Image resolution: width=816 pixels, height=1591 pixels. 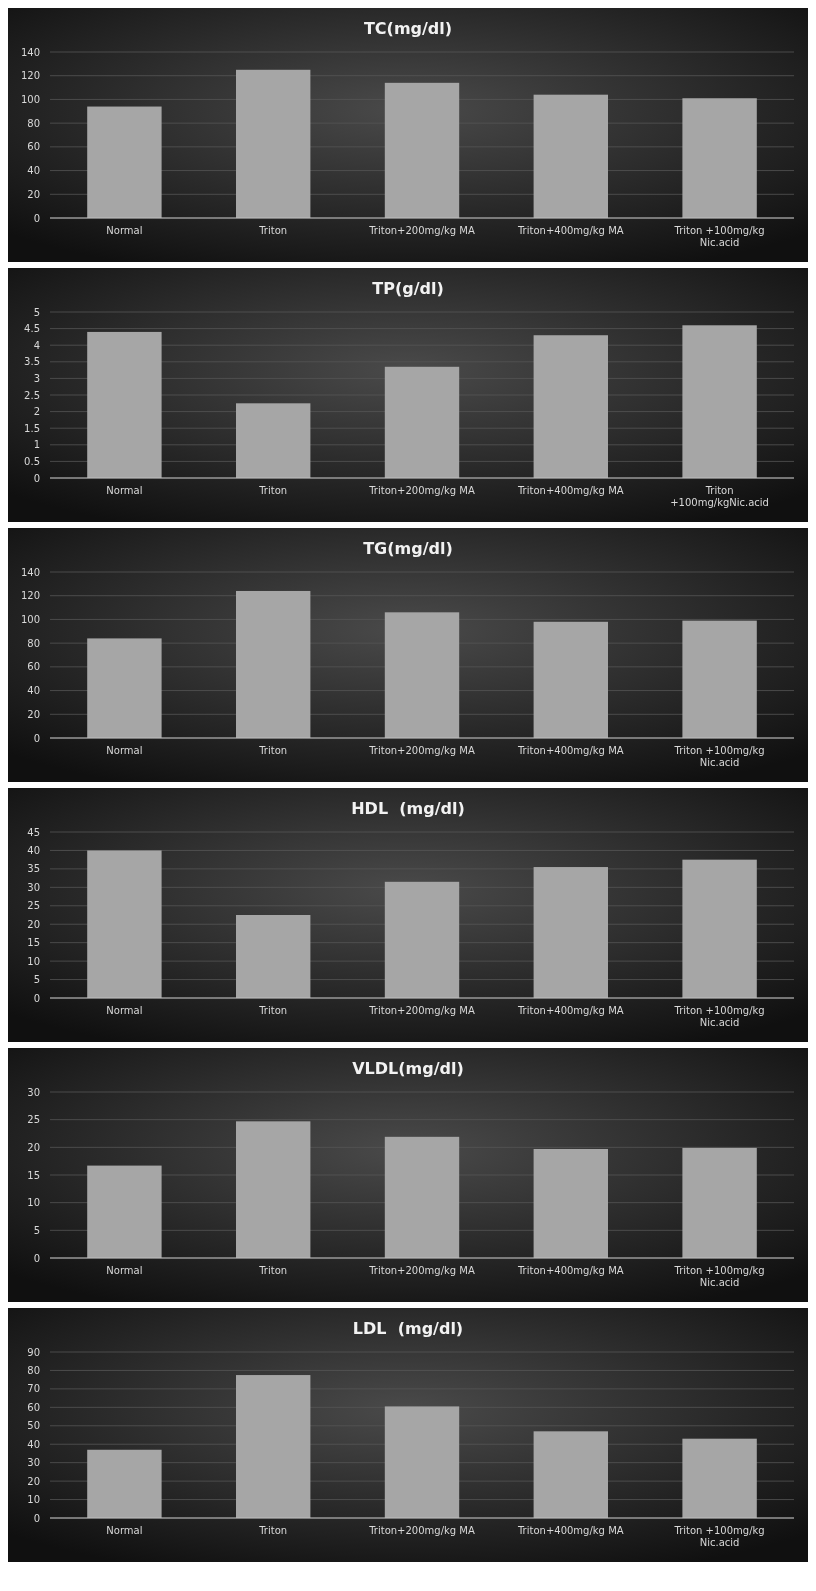 What do you see at coordinates (36, 412) in the screenshot?
I see `y-tick-label: 2` at bounding box center [36, 412].